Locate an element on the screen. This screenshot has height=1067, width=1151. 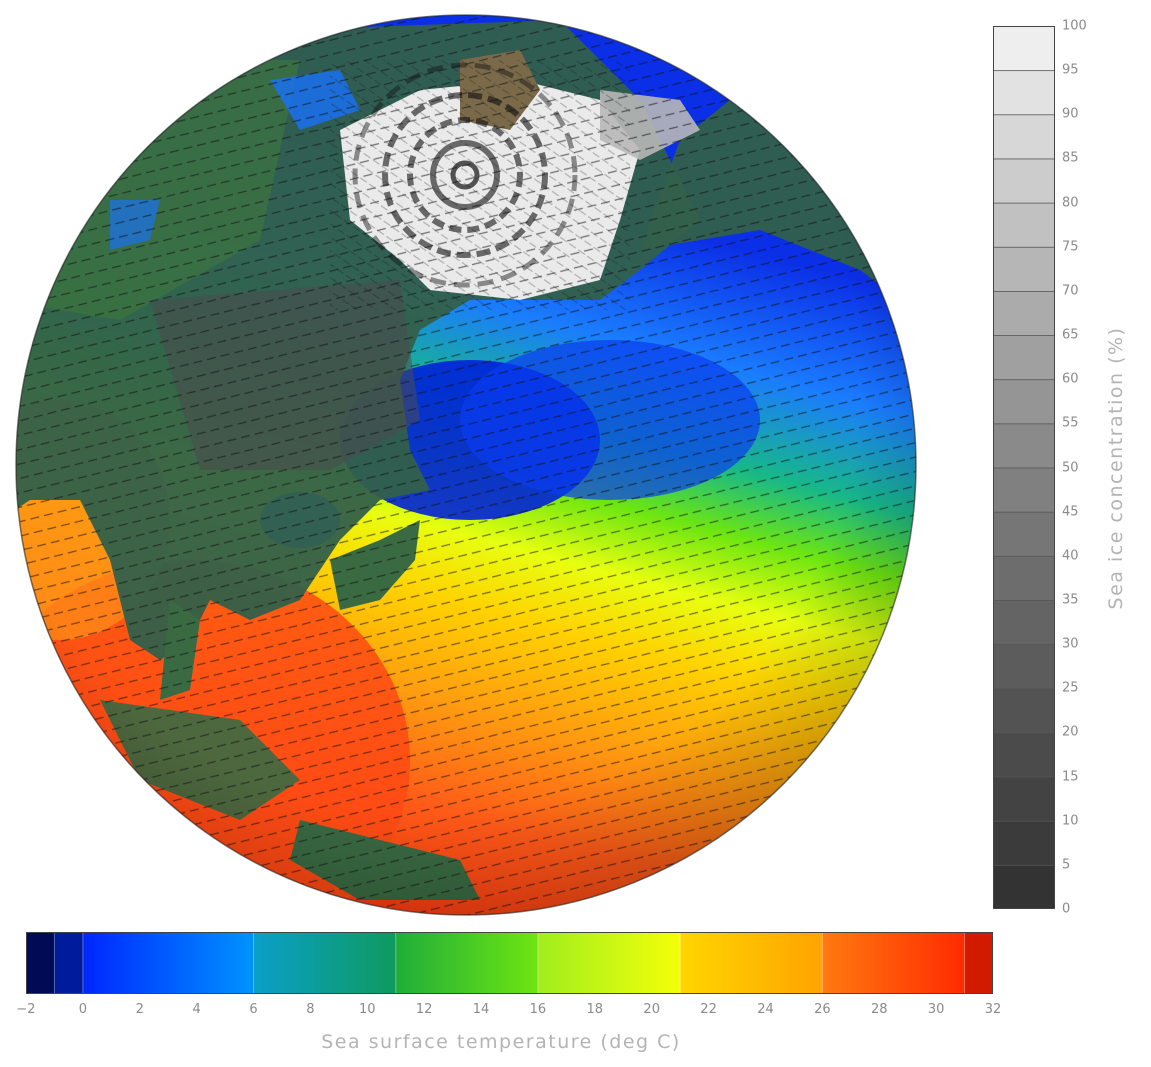
sea-ice-colorbar is located at coordinates (1024, 467).